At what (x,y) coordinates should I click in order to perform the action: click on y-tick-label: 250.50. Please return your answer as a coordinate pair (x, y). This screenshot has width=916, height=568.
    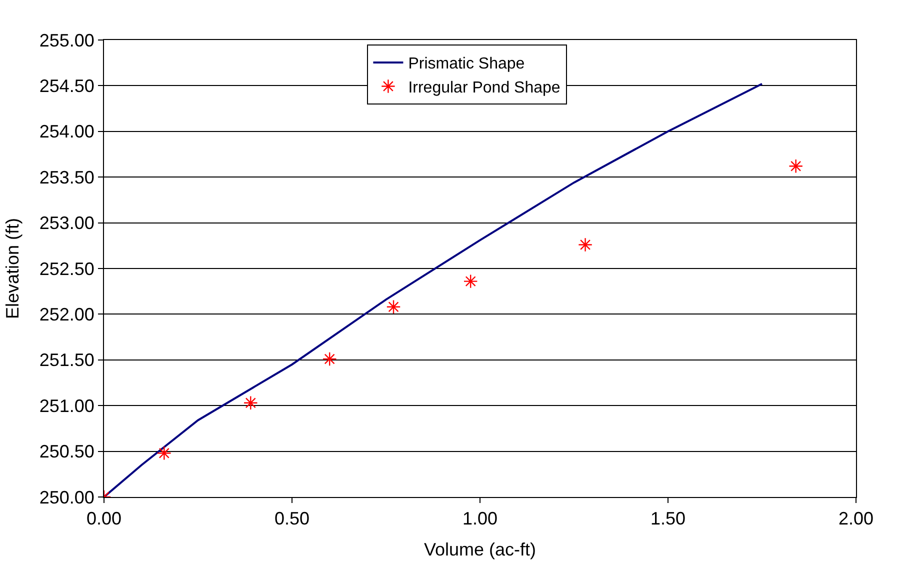
    Looking at the image, I should click on (66, 452).